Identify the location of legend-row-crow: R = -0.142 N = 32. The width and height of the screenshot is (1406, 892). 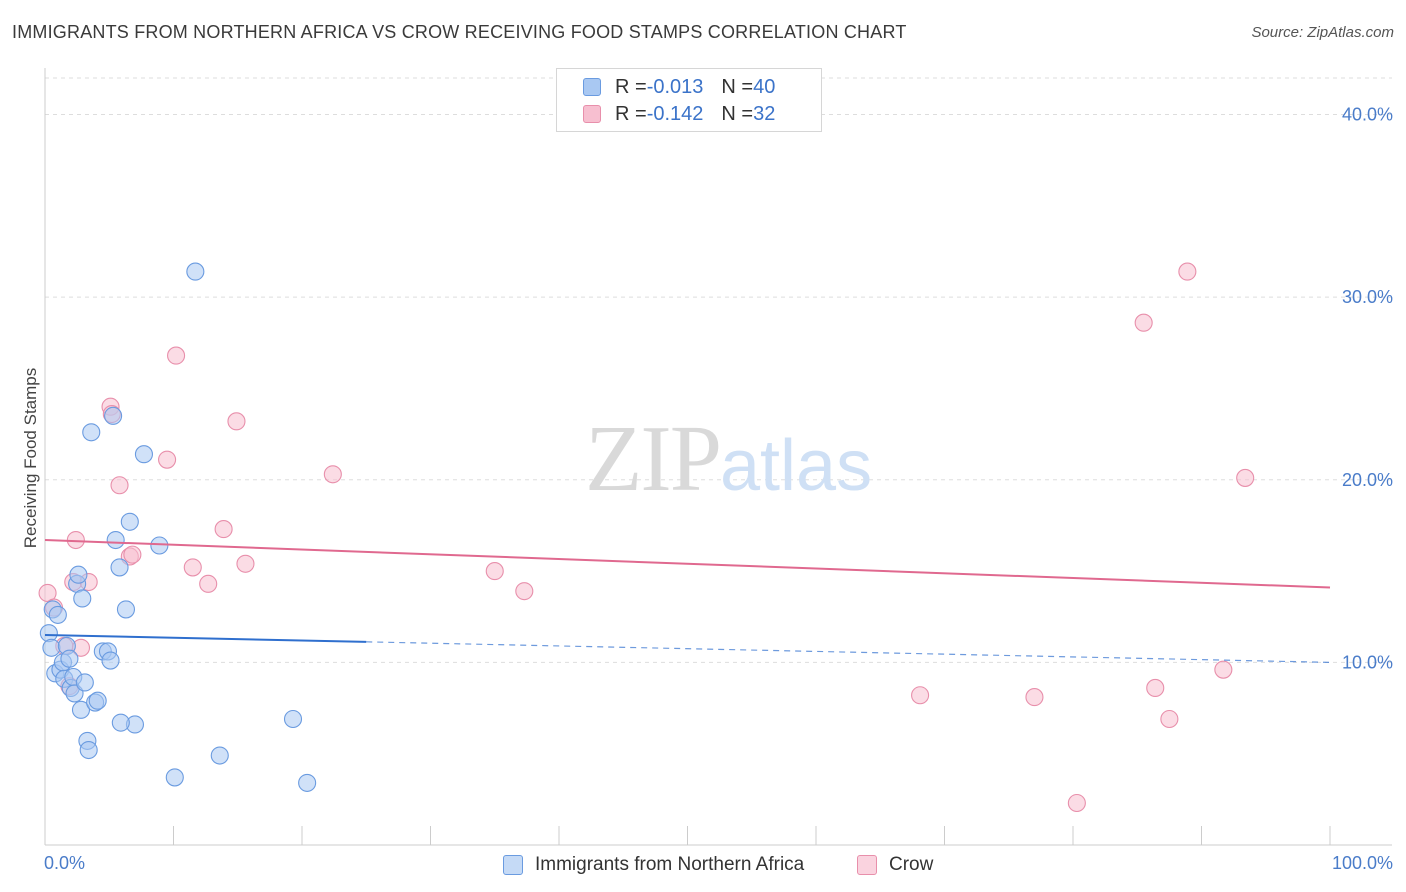
(679, 114).